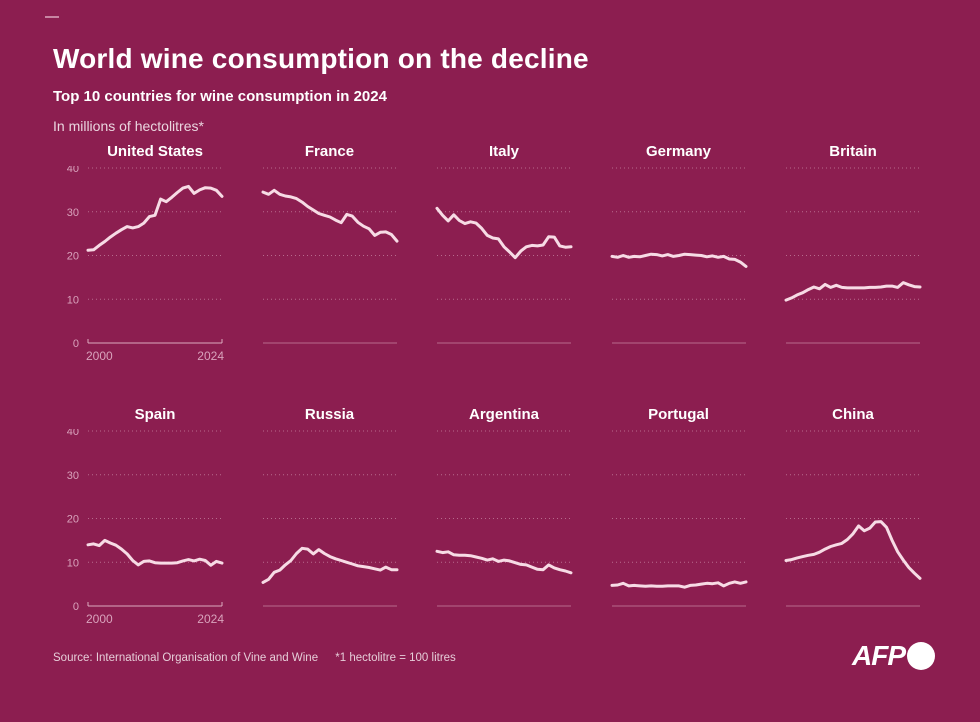 This screenshot has width=980, height=722. What do you see at coordinates (128, 126) in the screenshot?
I see `unit-note: In millions of hectolitres*` at bounding box center [128, 126].